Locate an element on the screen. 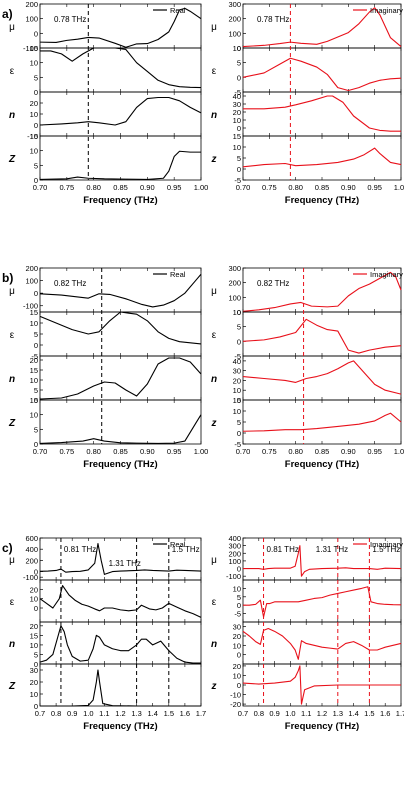  y-axis-label: Z is located at coordinates (12, 423).